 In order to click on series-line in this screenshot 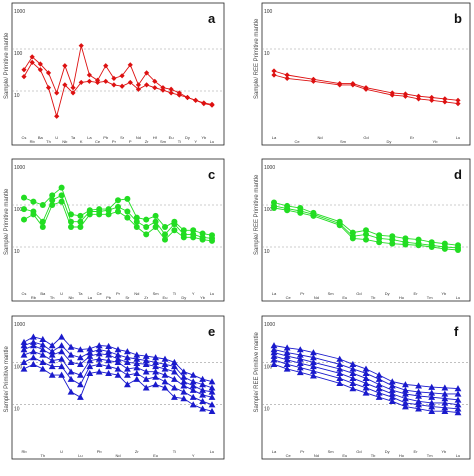, I will do `click(118, 90)`.